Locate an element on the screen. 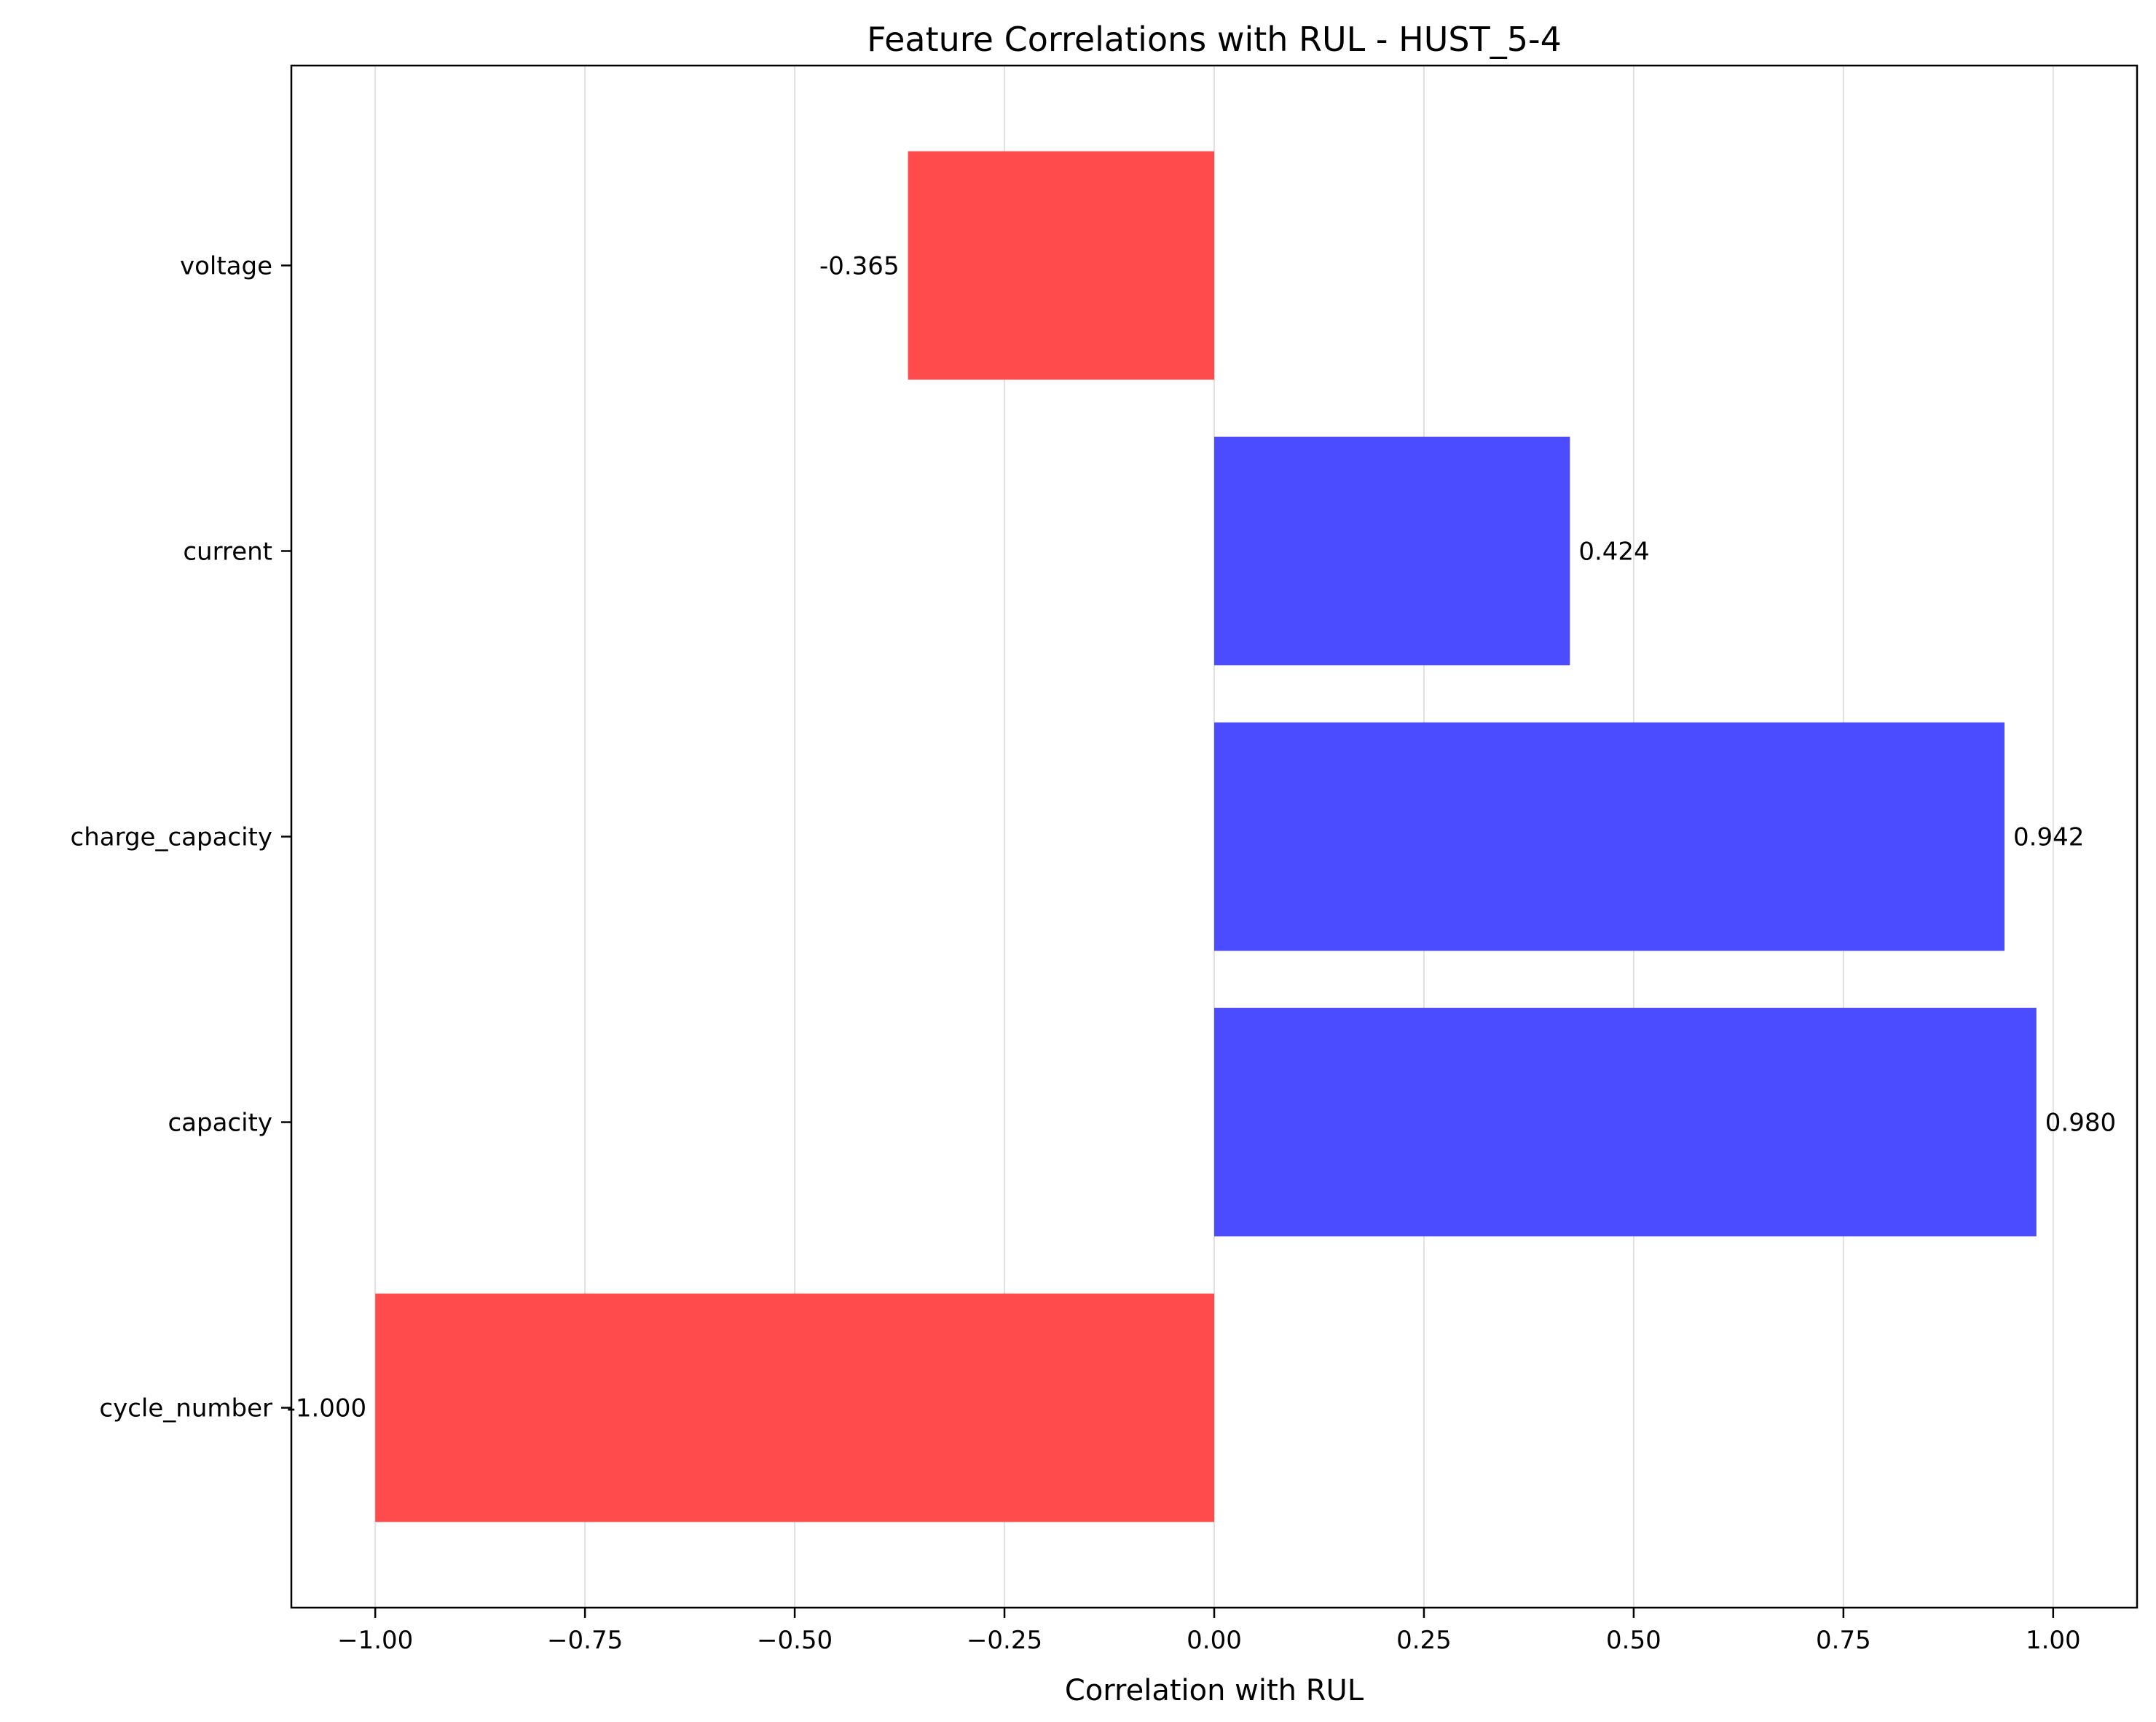 The image size is (2156, 1722). value-label-charge-capacity: 0.942 is located at coordinates (2048, 837).